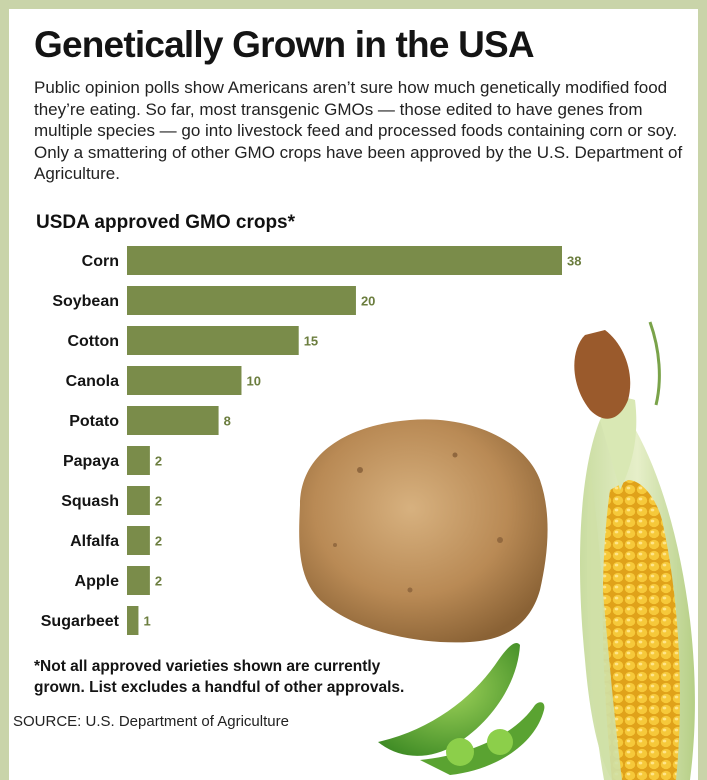 This screenshot has height=780, width=707. I want to click on value-label: 38, so click(574, 261).